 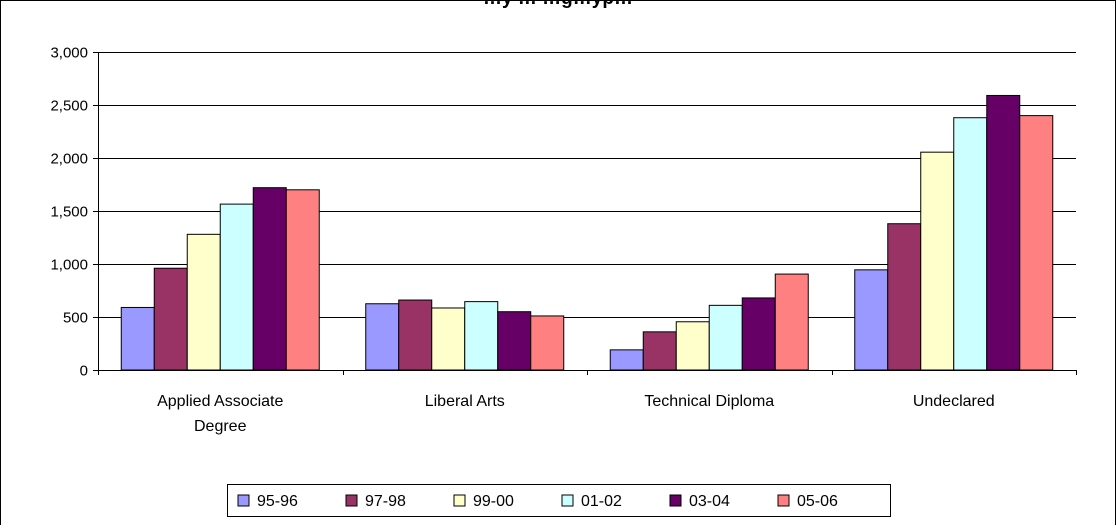 I want to click on legend: 95-96 97-98 99-00 01-02 03-04 05-06, so click(x=559, y=500).